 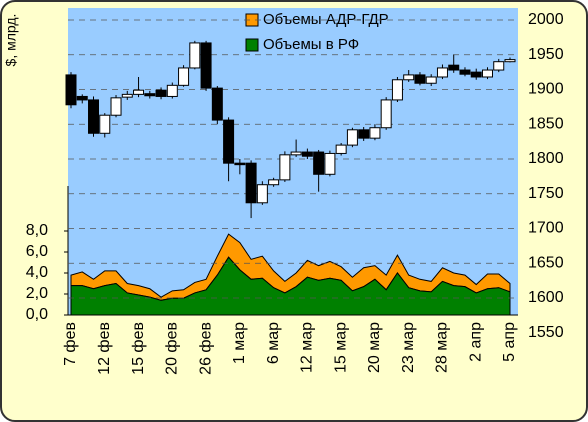 I want to click on x-tick-label: 5 апр, so click(x=509, y=342).